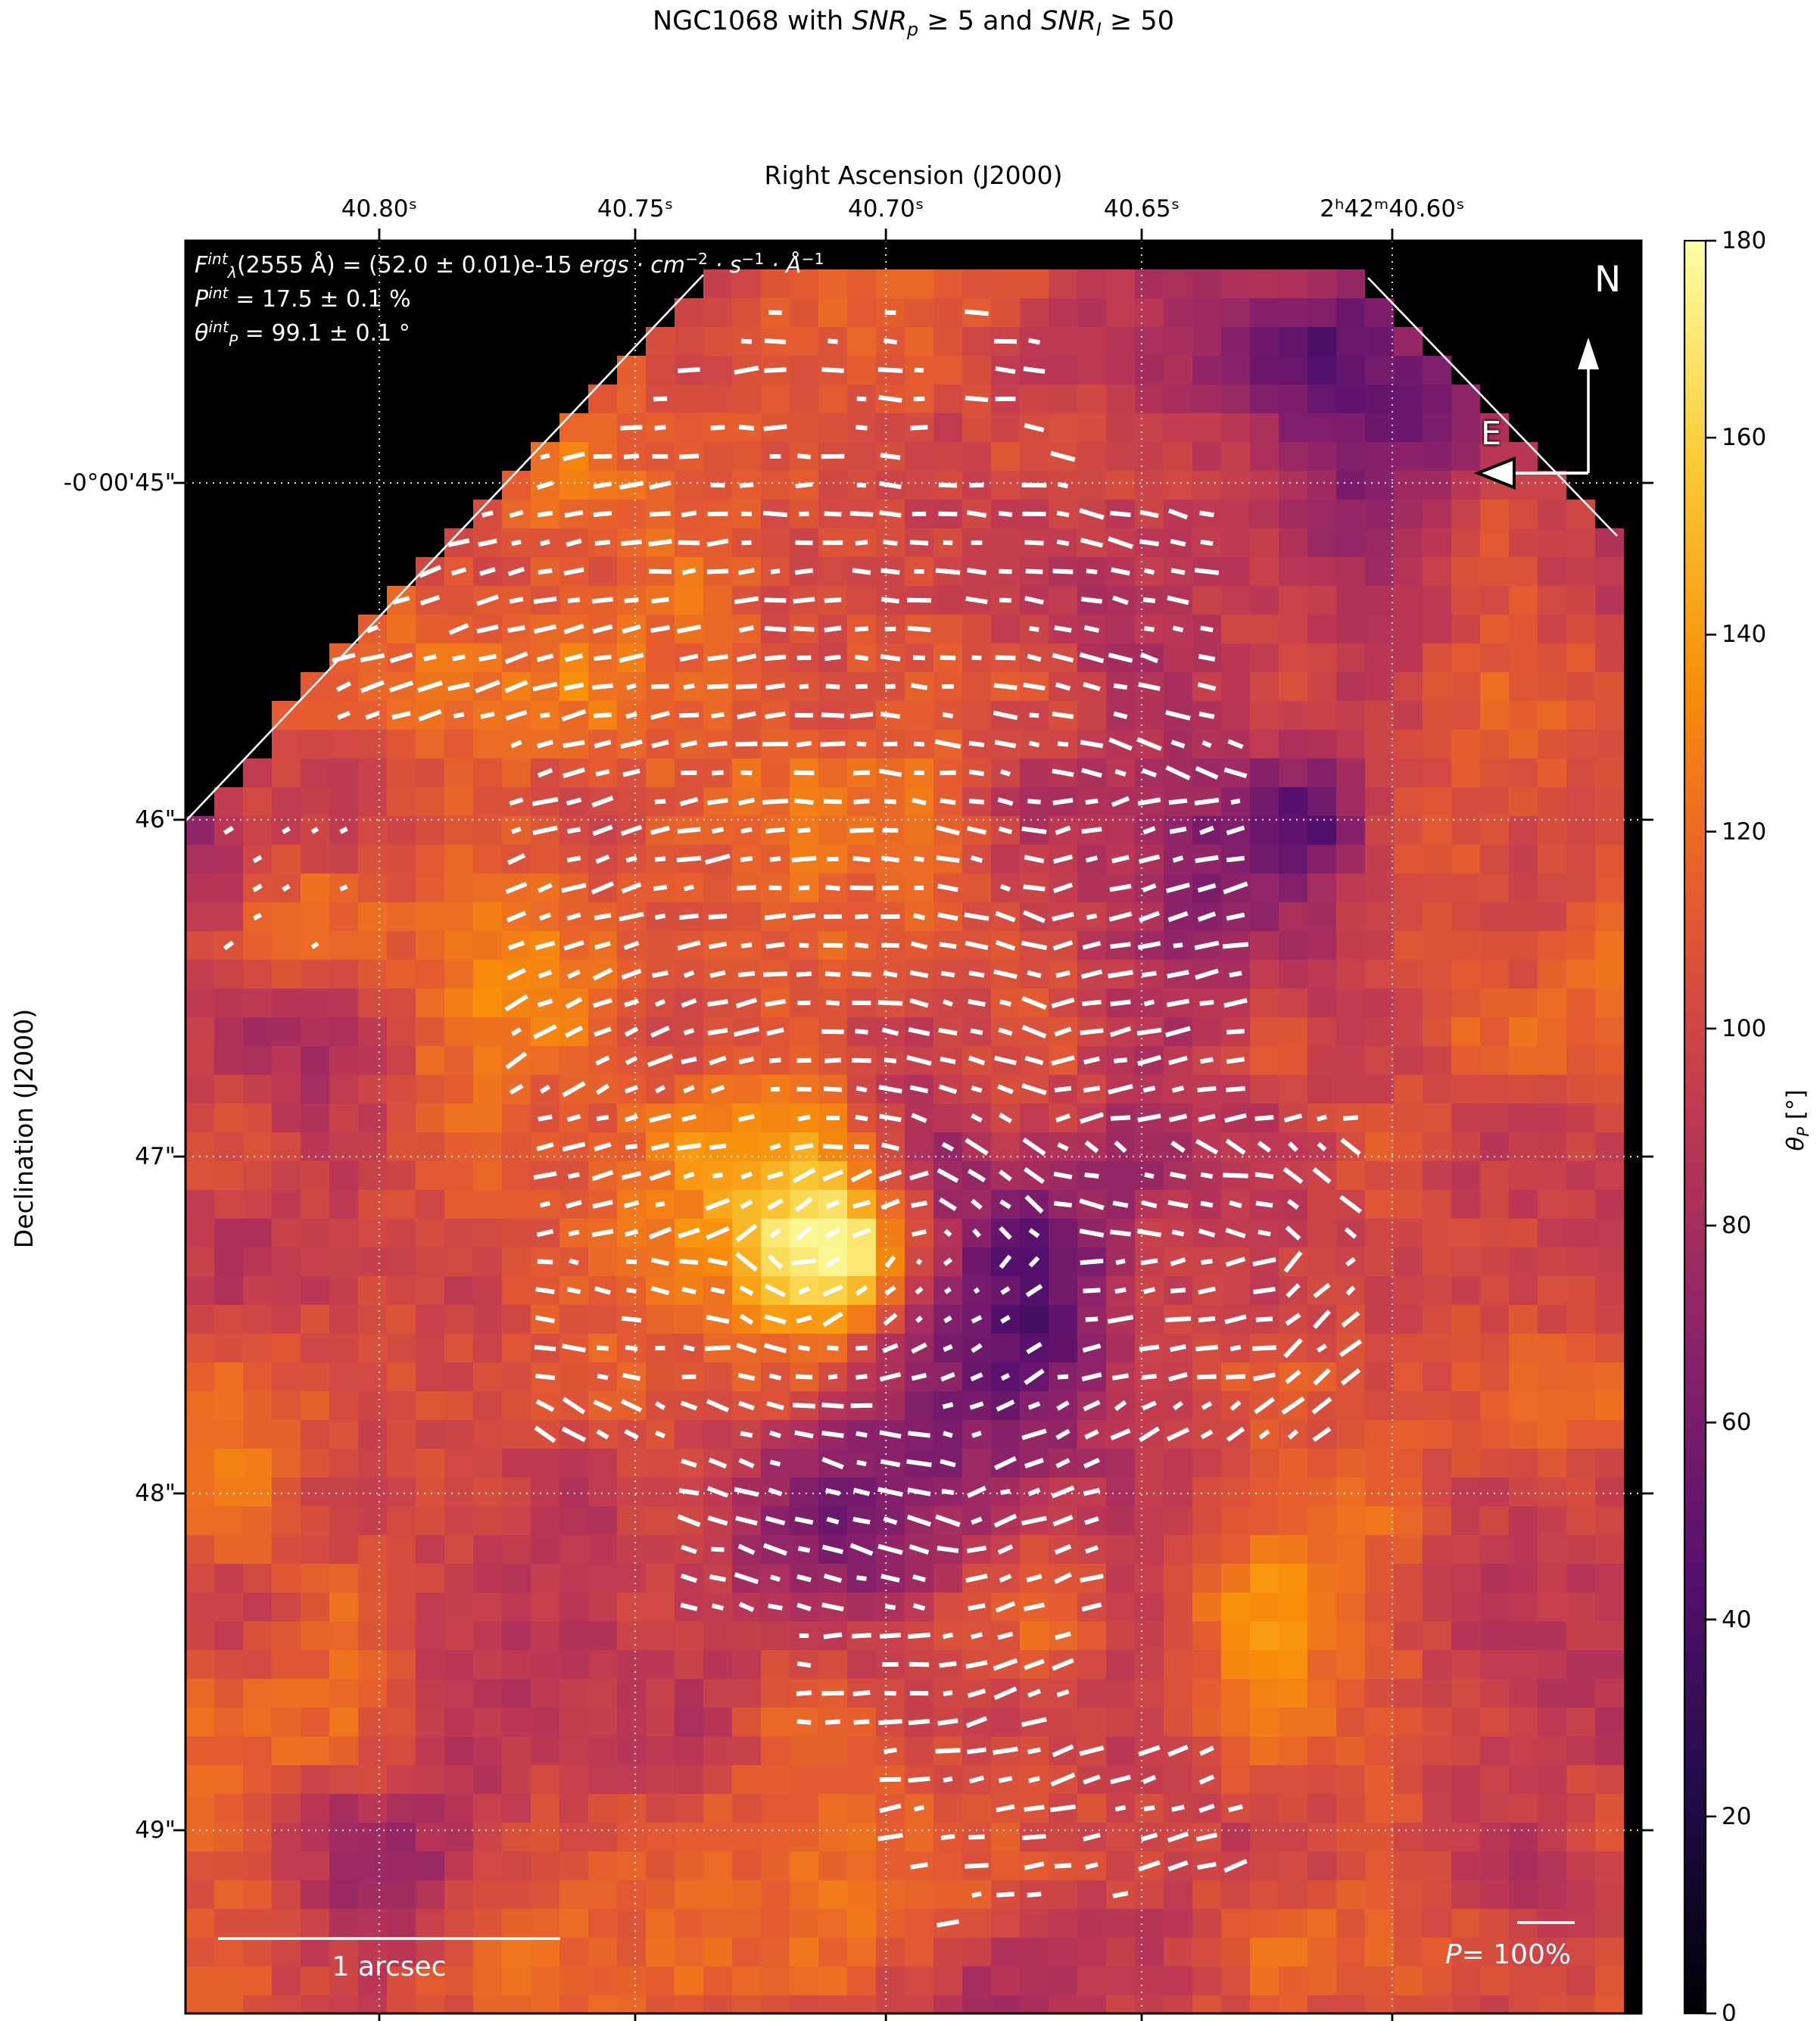 Image resolution: width=1820 pixels, height=2021 pixels. I want to click on y-tick-label: 46", so click(155, 819).